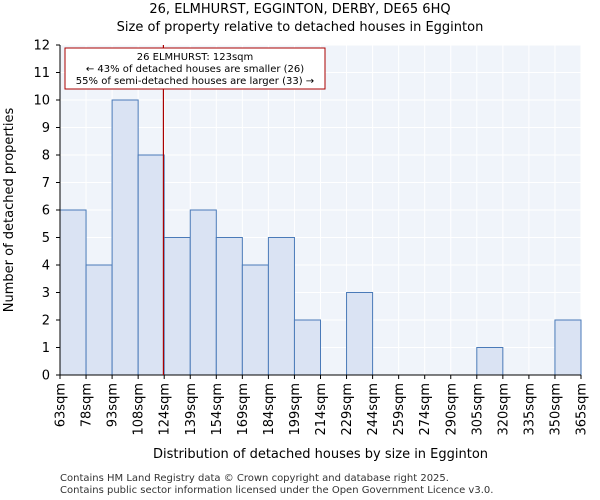  I want to click on x-tick-label: 305sqm, so click(477, 409).